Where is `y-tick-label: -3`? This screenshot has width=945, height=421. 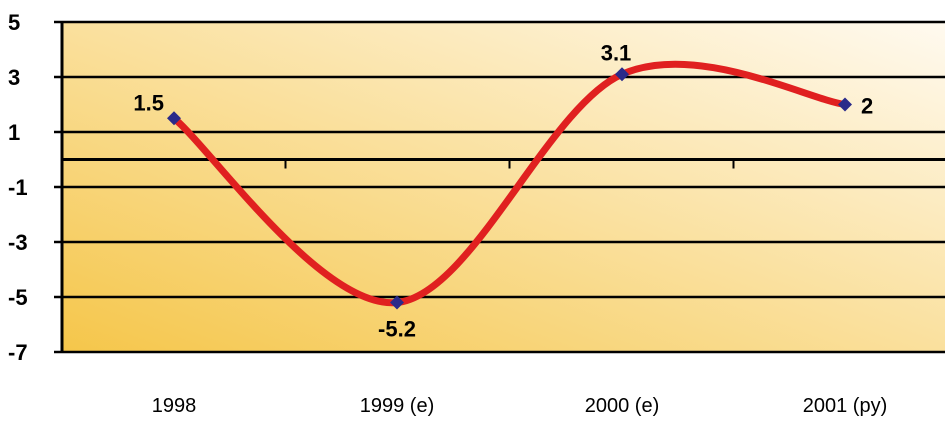
y-tick-label: -3 is located at coordinates (18, 242).